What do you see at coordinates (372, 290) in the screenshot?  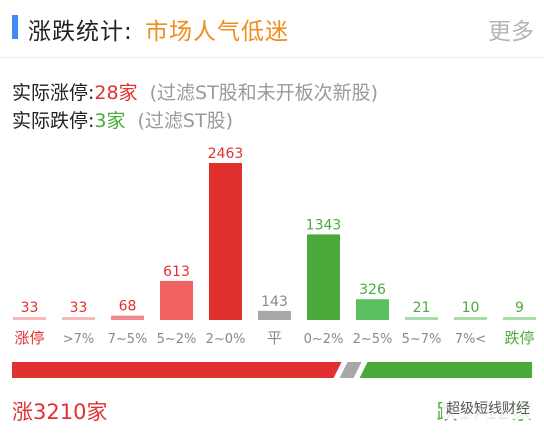 I see `value-label-7: 326` at bounding box center [372, 290].